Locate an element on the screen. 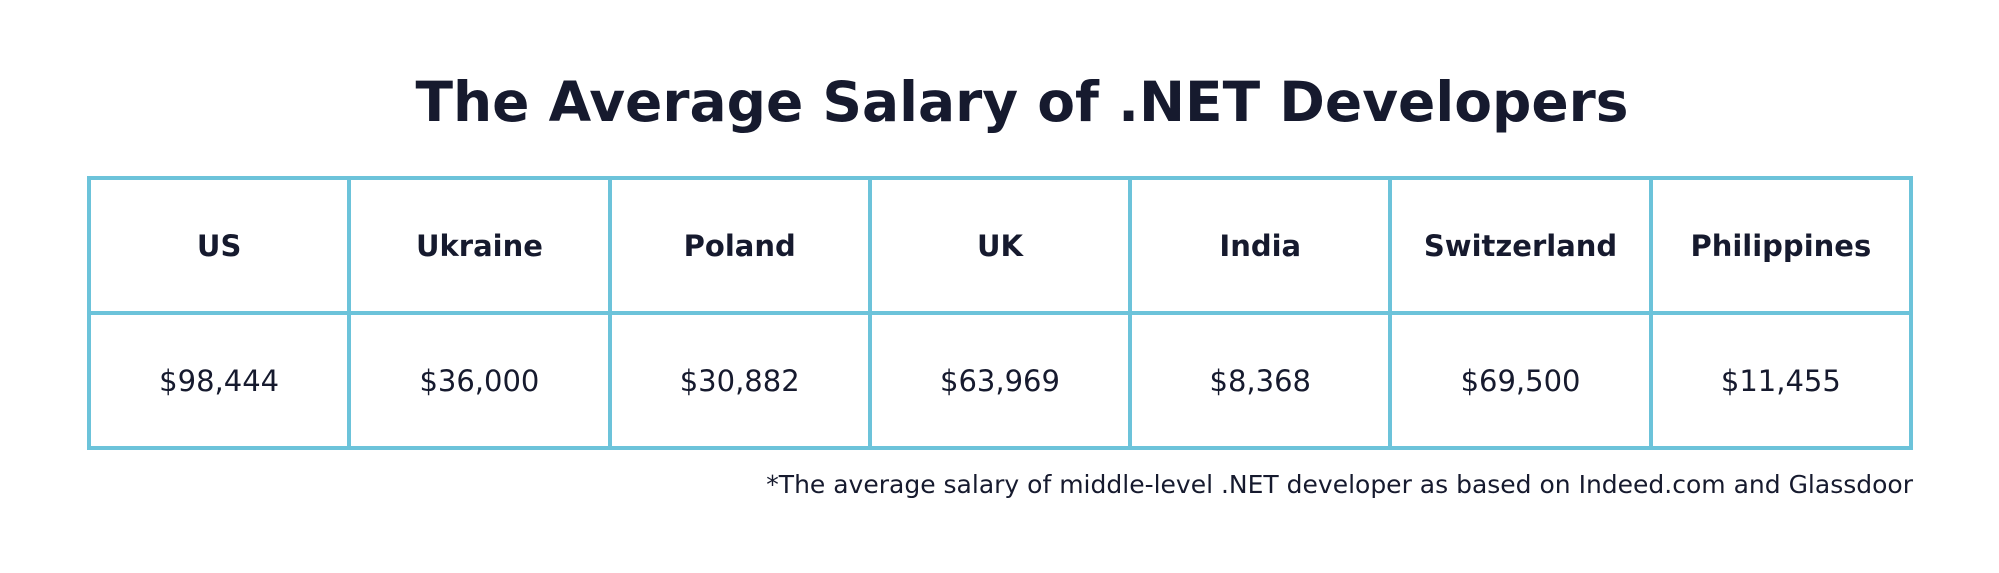 The width and height of the screenshot is (1999, 573). country-header-cell: India is located at coordinates (1260, 245).